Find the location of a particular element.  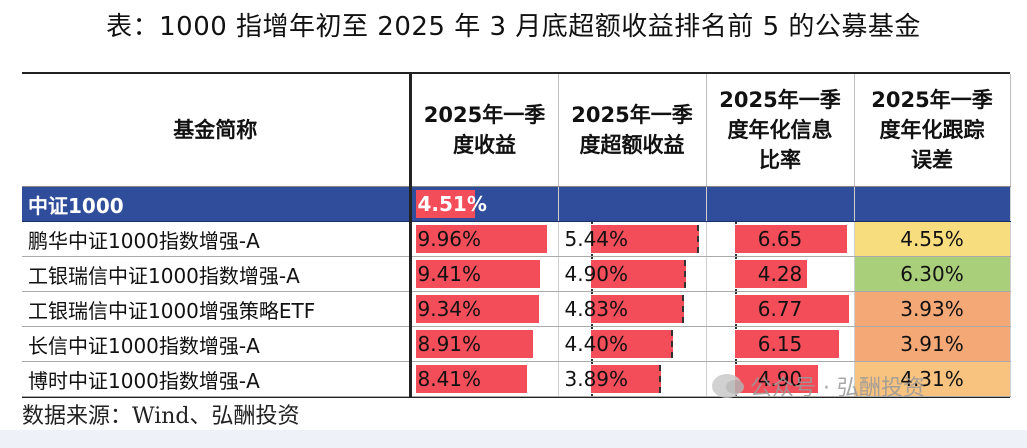

column-header-line: 度年化信息 is located at coordinates (780, 130).